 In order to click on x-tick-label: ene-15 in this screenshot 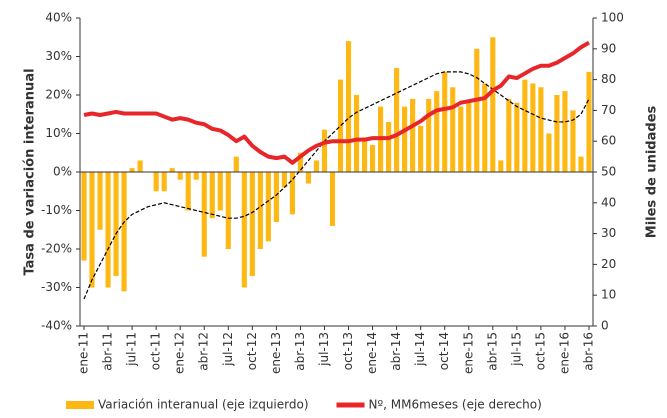, I will do `click(468, 353)`.